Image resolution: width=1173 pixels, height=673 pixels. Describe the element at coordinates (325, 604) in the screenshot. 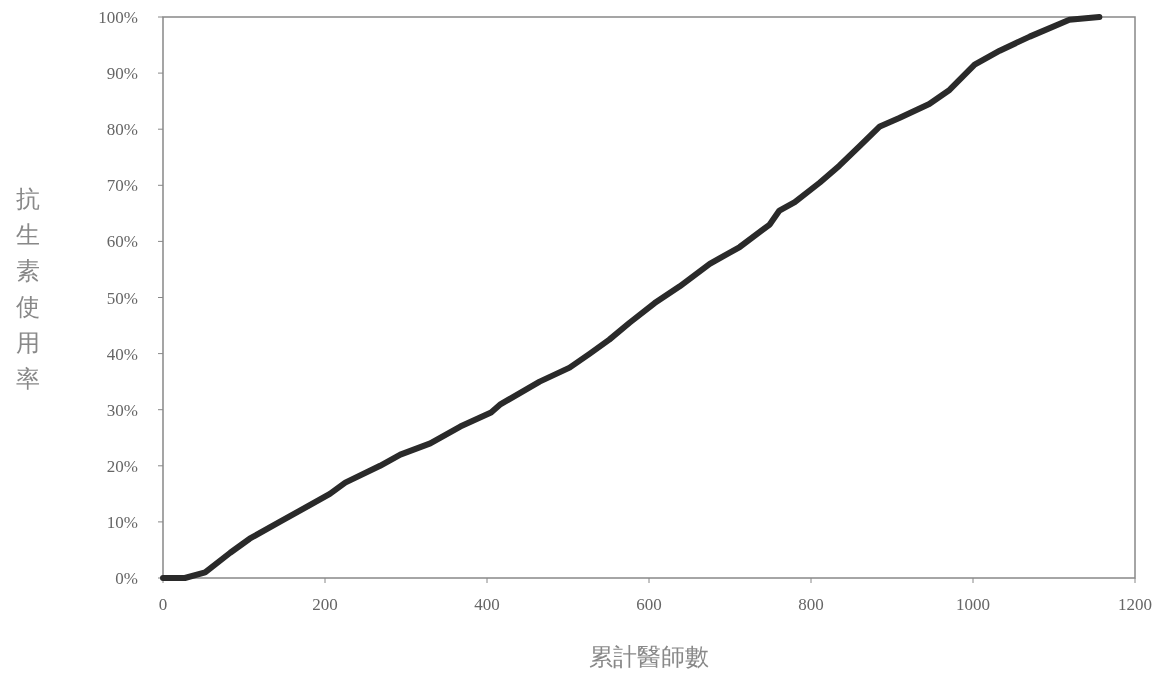

I see `x-tick-label: 200` at that location.